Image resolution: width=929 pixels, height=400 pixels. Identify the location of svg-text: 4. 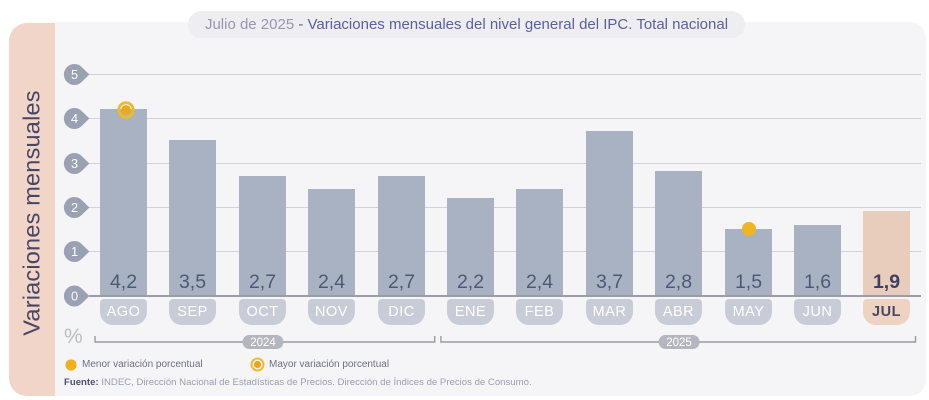
(74, 118).